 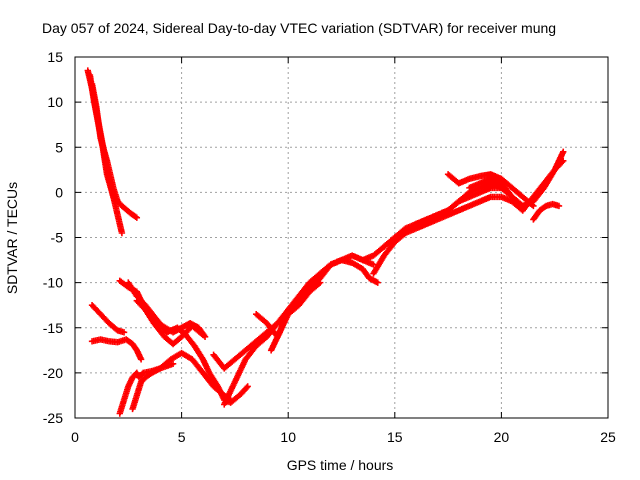 I want to click on x-tick-label: 25, so click(x=608, y=437).